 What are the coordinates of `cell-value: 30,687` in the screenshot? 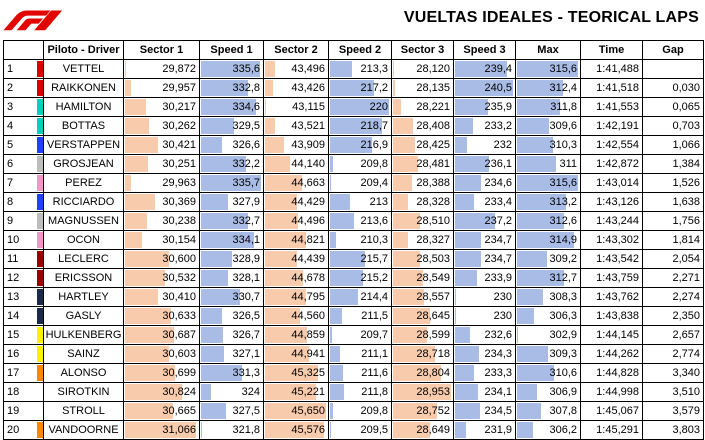 It's located at (179, 335).